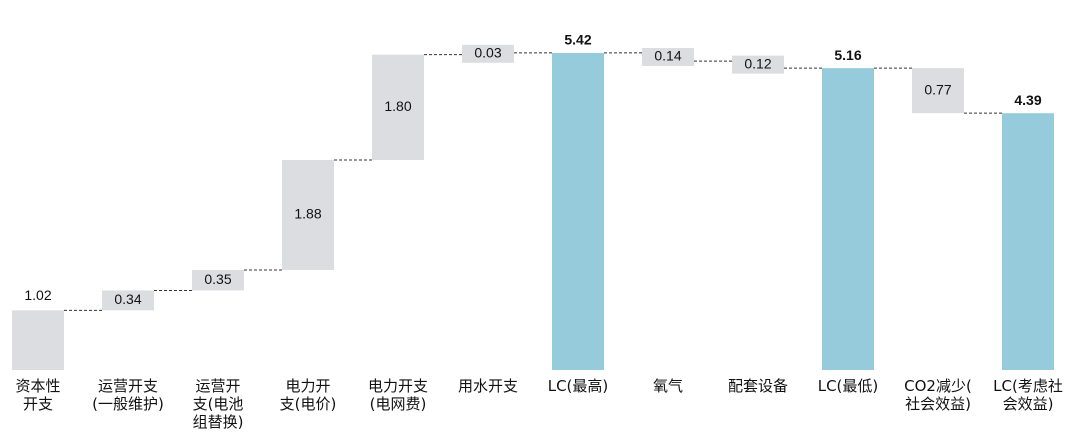  I want to click on value-label: 1.88, so click(307, 214).